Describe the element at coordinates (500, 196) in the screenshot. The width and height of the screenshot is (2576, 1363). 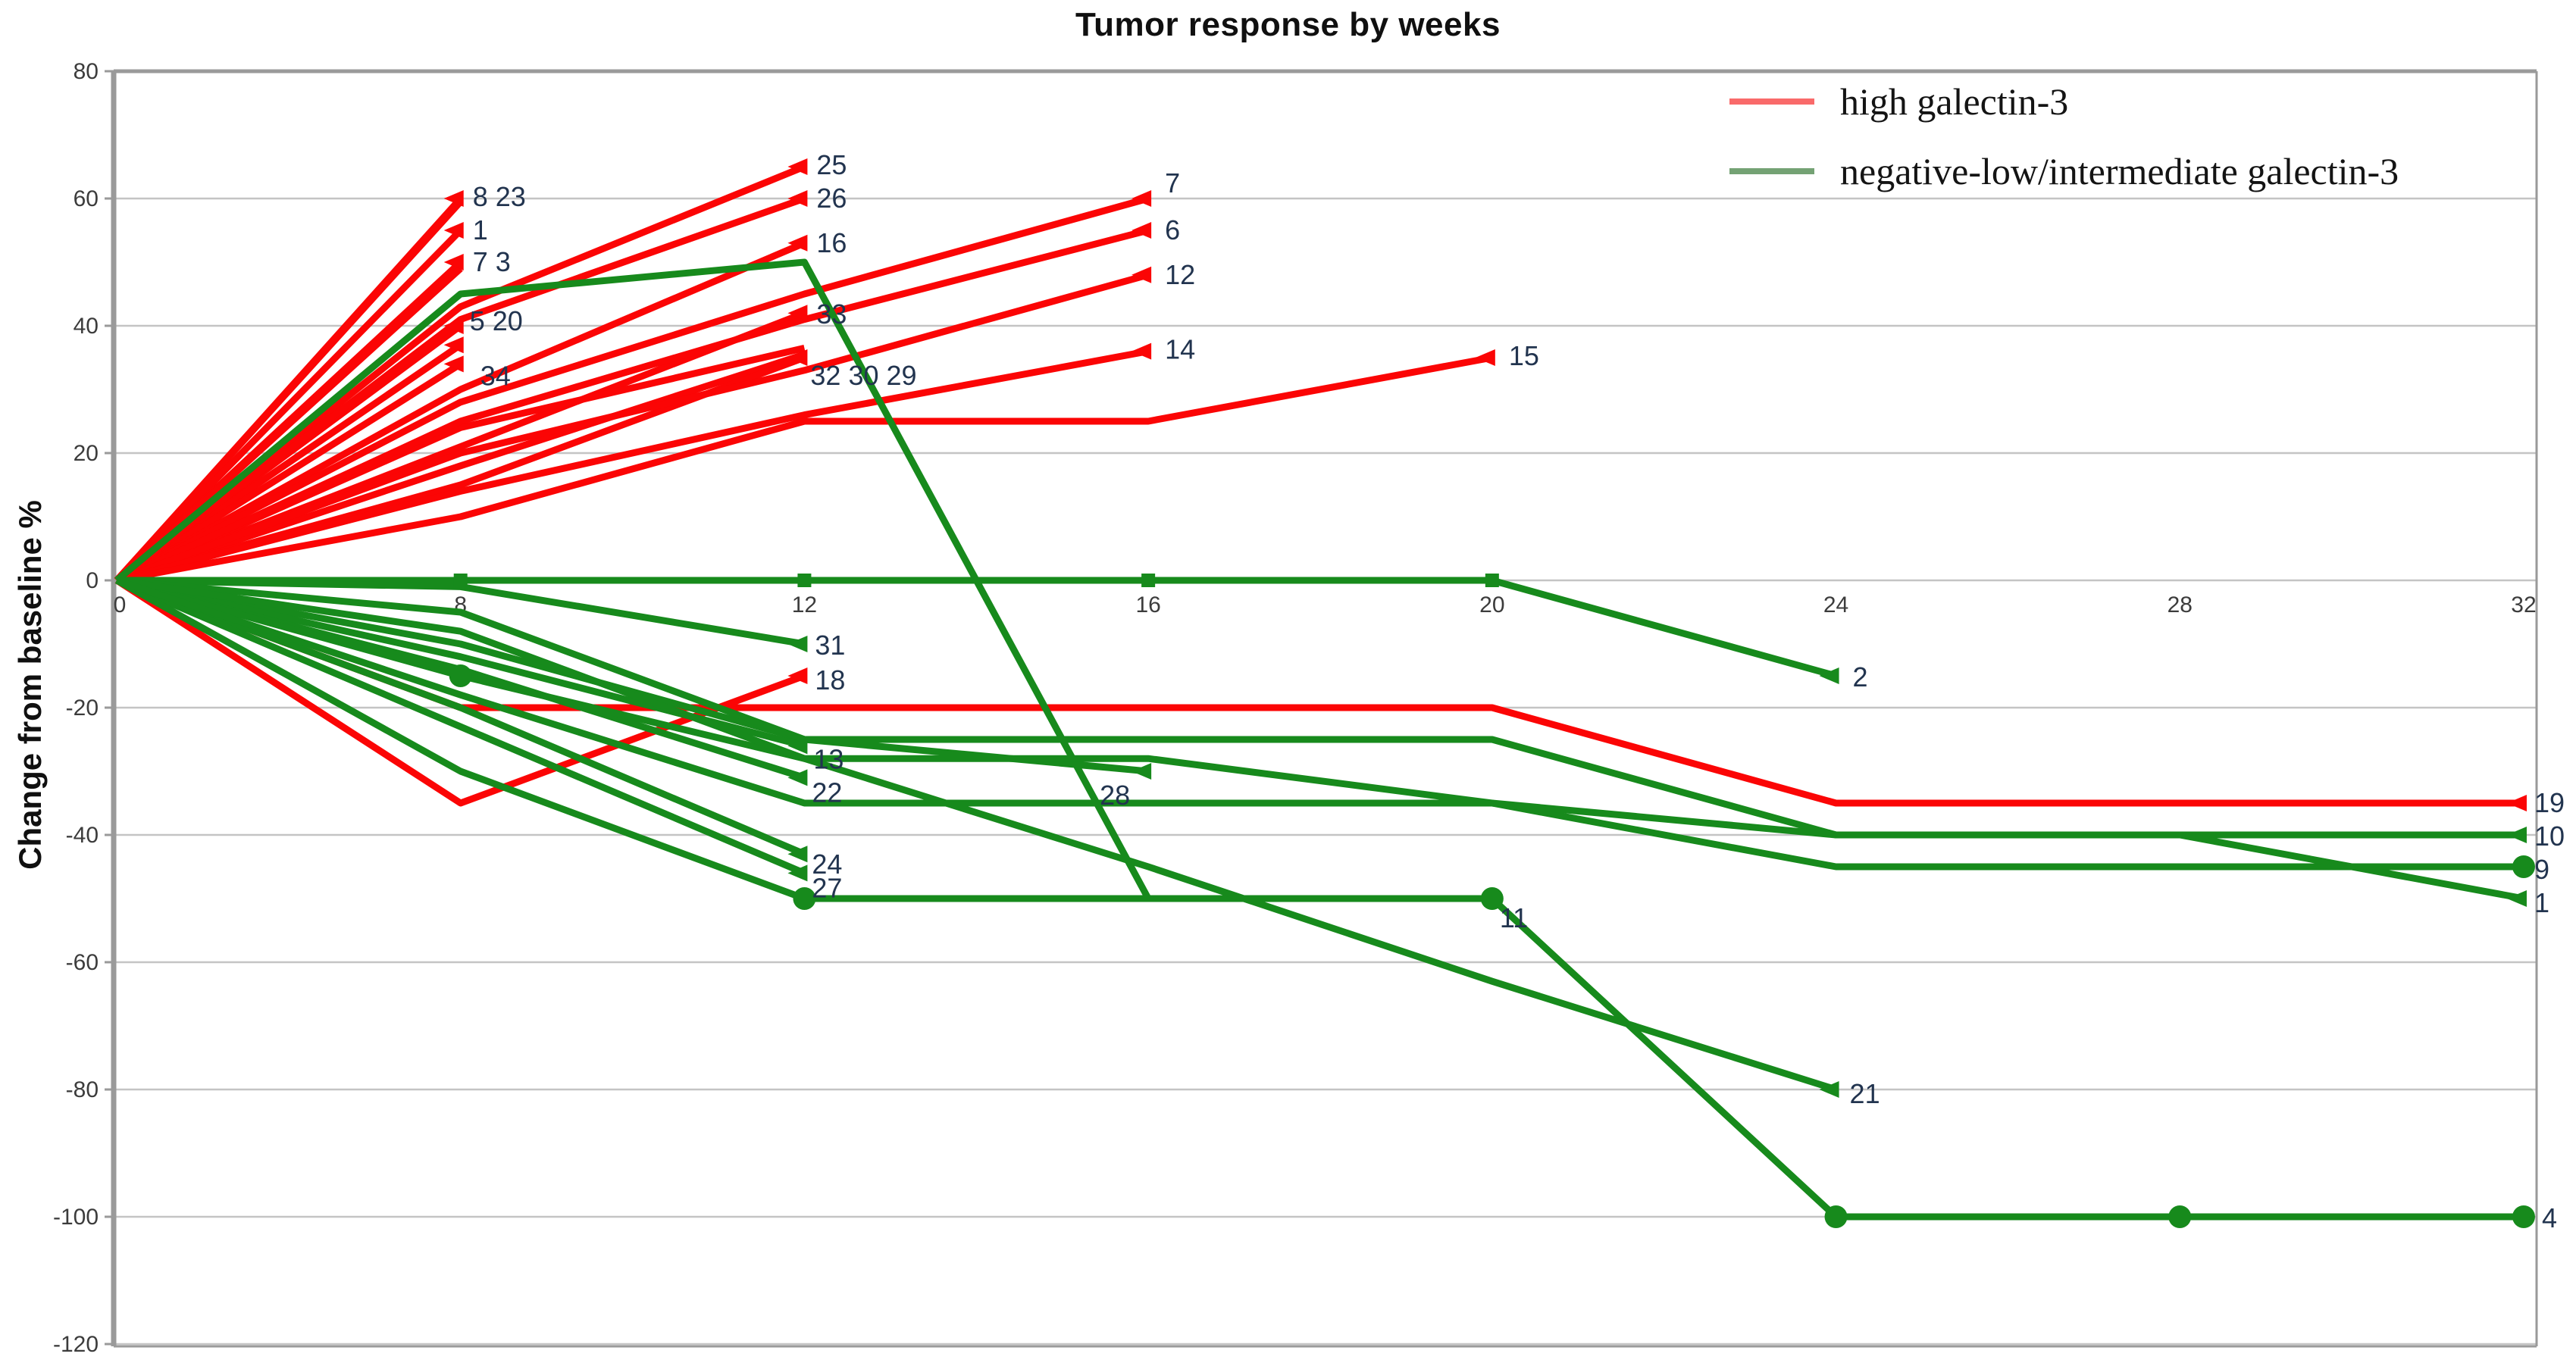
I see `series-label-r8: 8 23` at that location.